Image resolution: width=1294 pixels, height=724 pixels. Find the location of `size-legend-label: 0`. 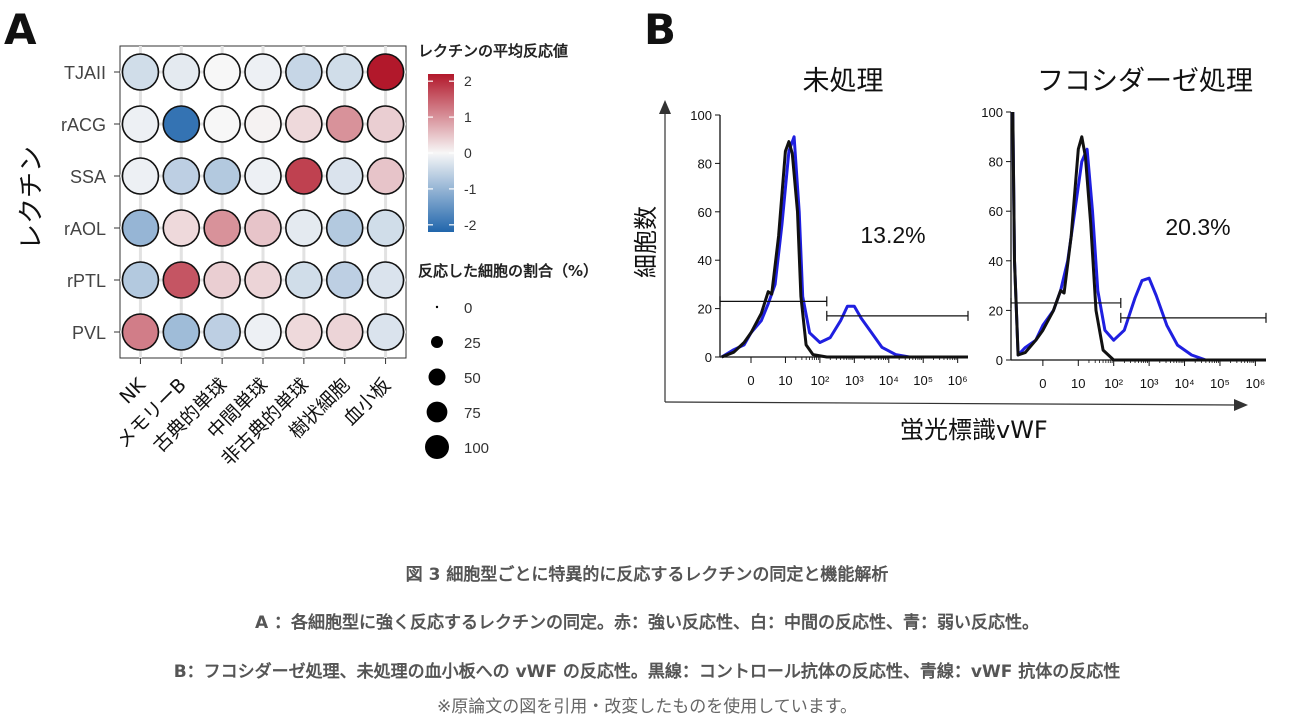

size-legend-label: 0 is located at coordinates (468, 308).